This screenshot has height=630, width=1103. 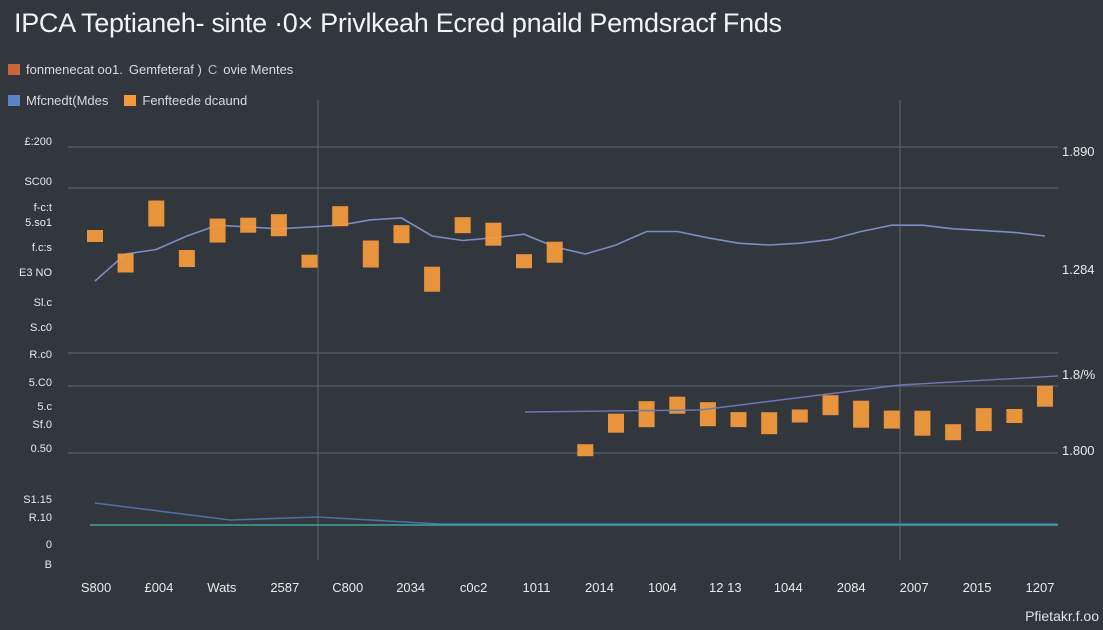 What do you see at coordinates (43, 303) in the screenshot?
I see `y-tick-label: Sl.c` at bounding box center [43, 303].